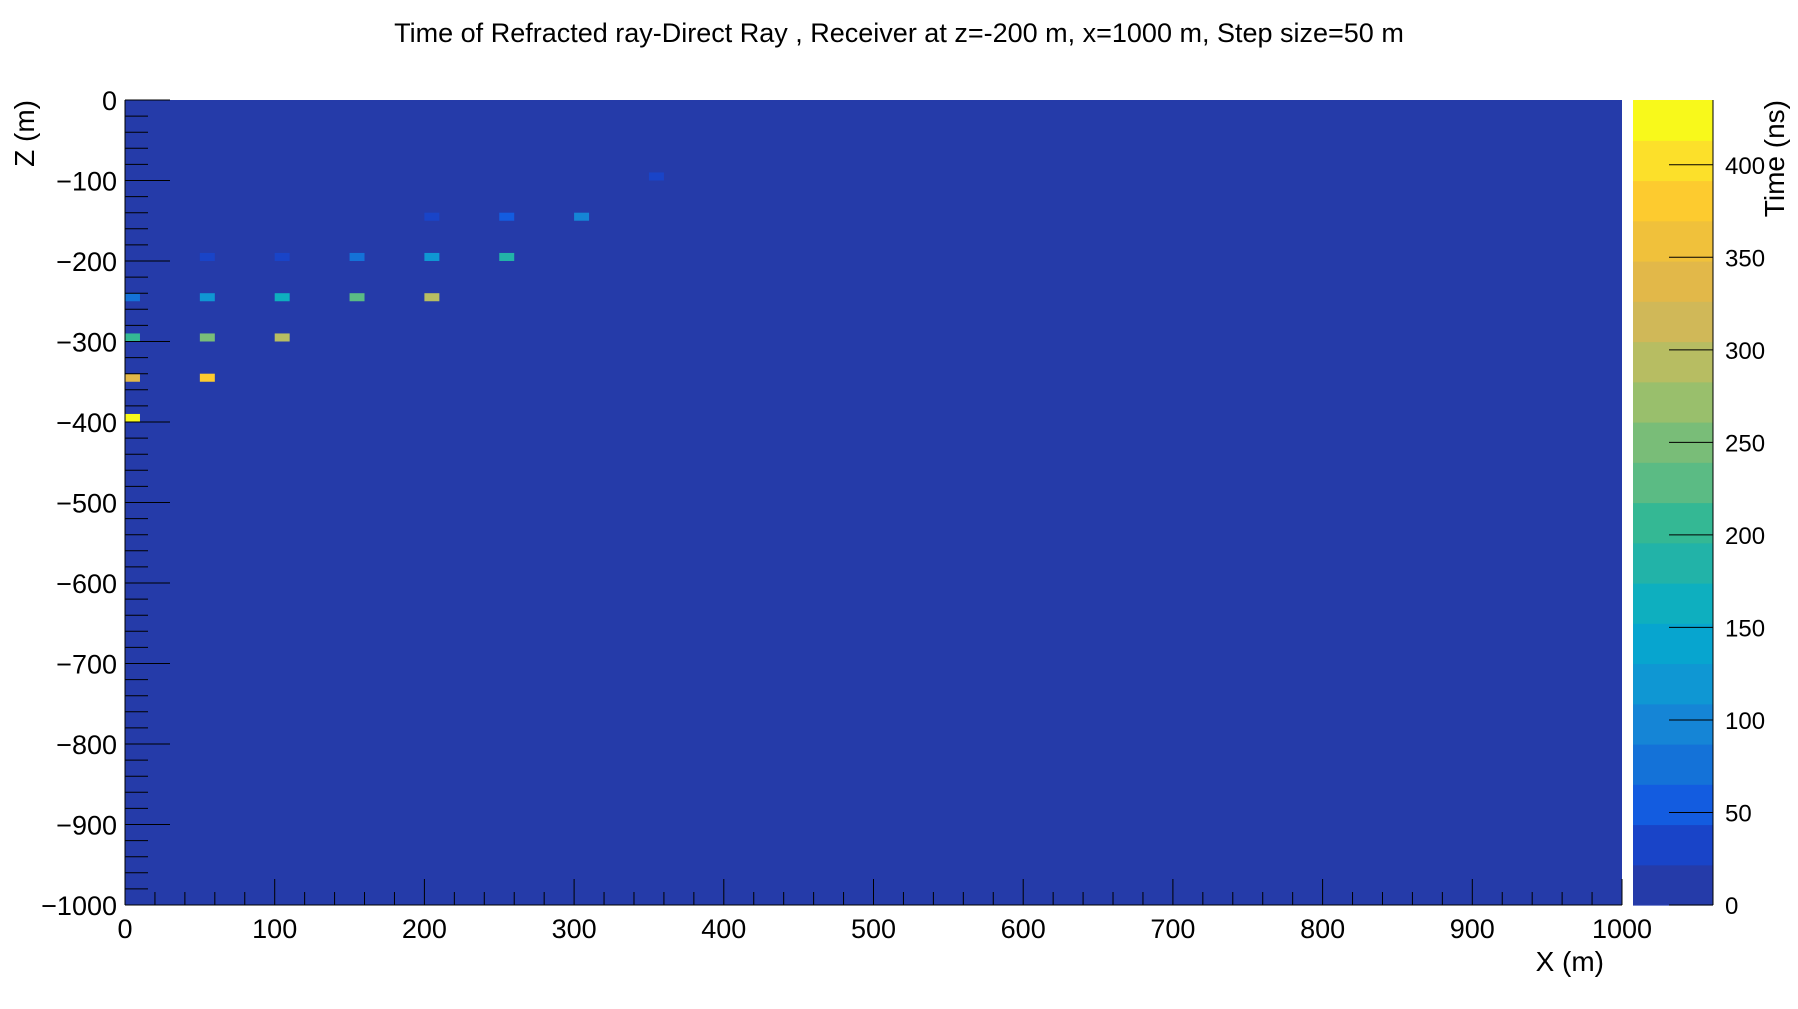  I want to click on y-tick-label: −300, so click(86, 343).